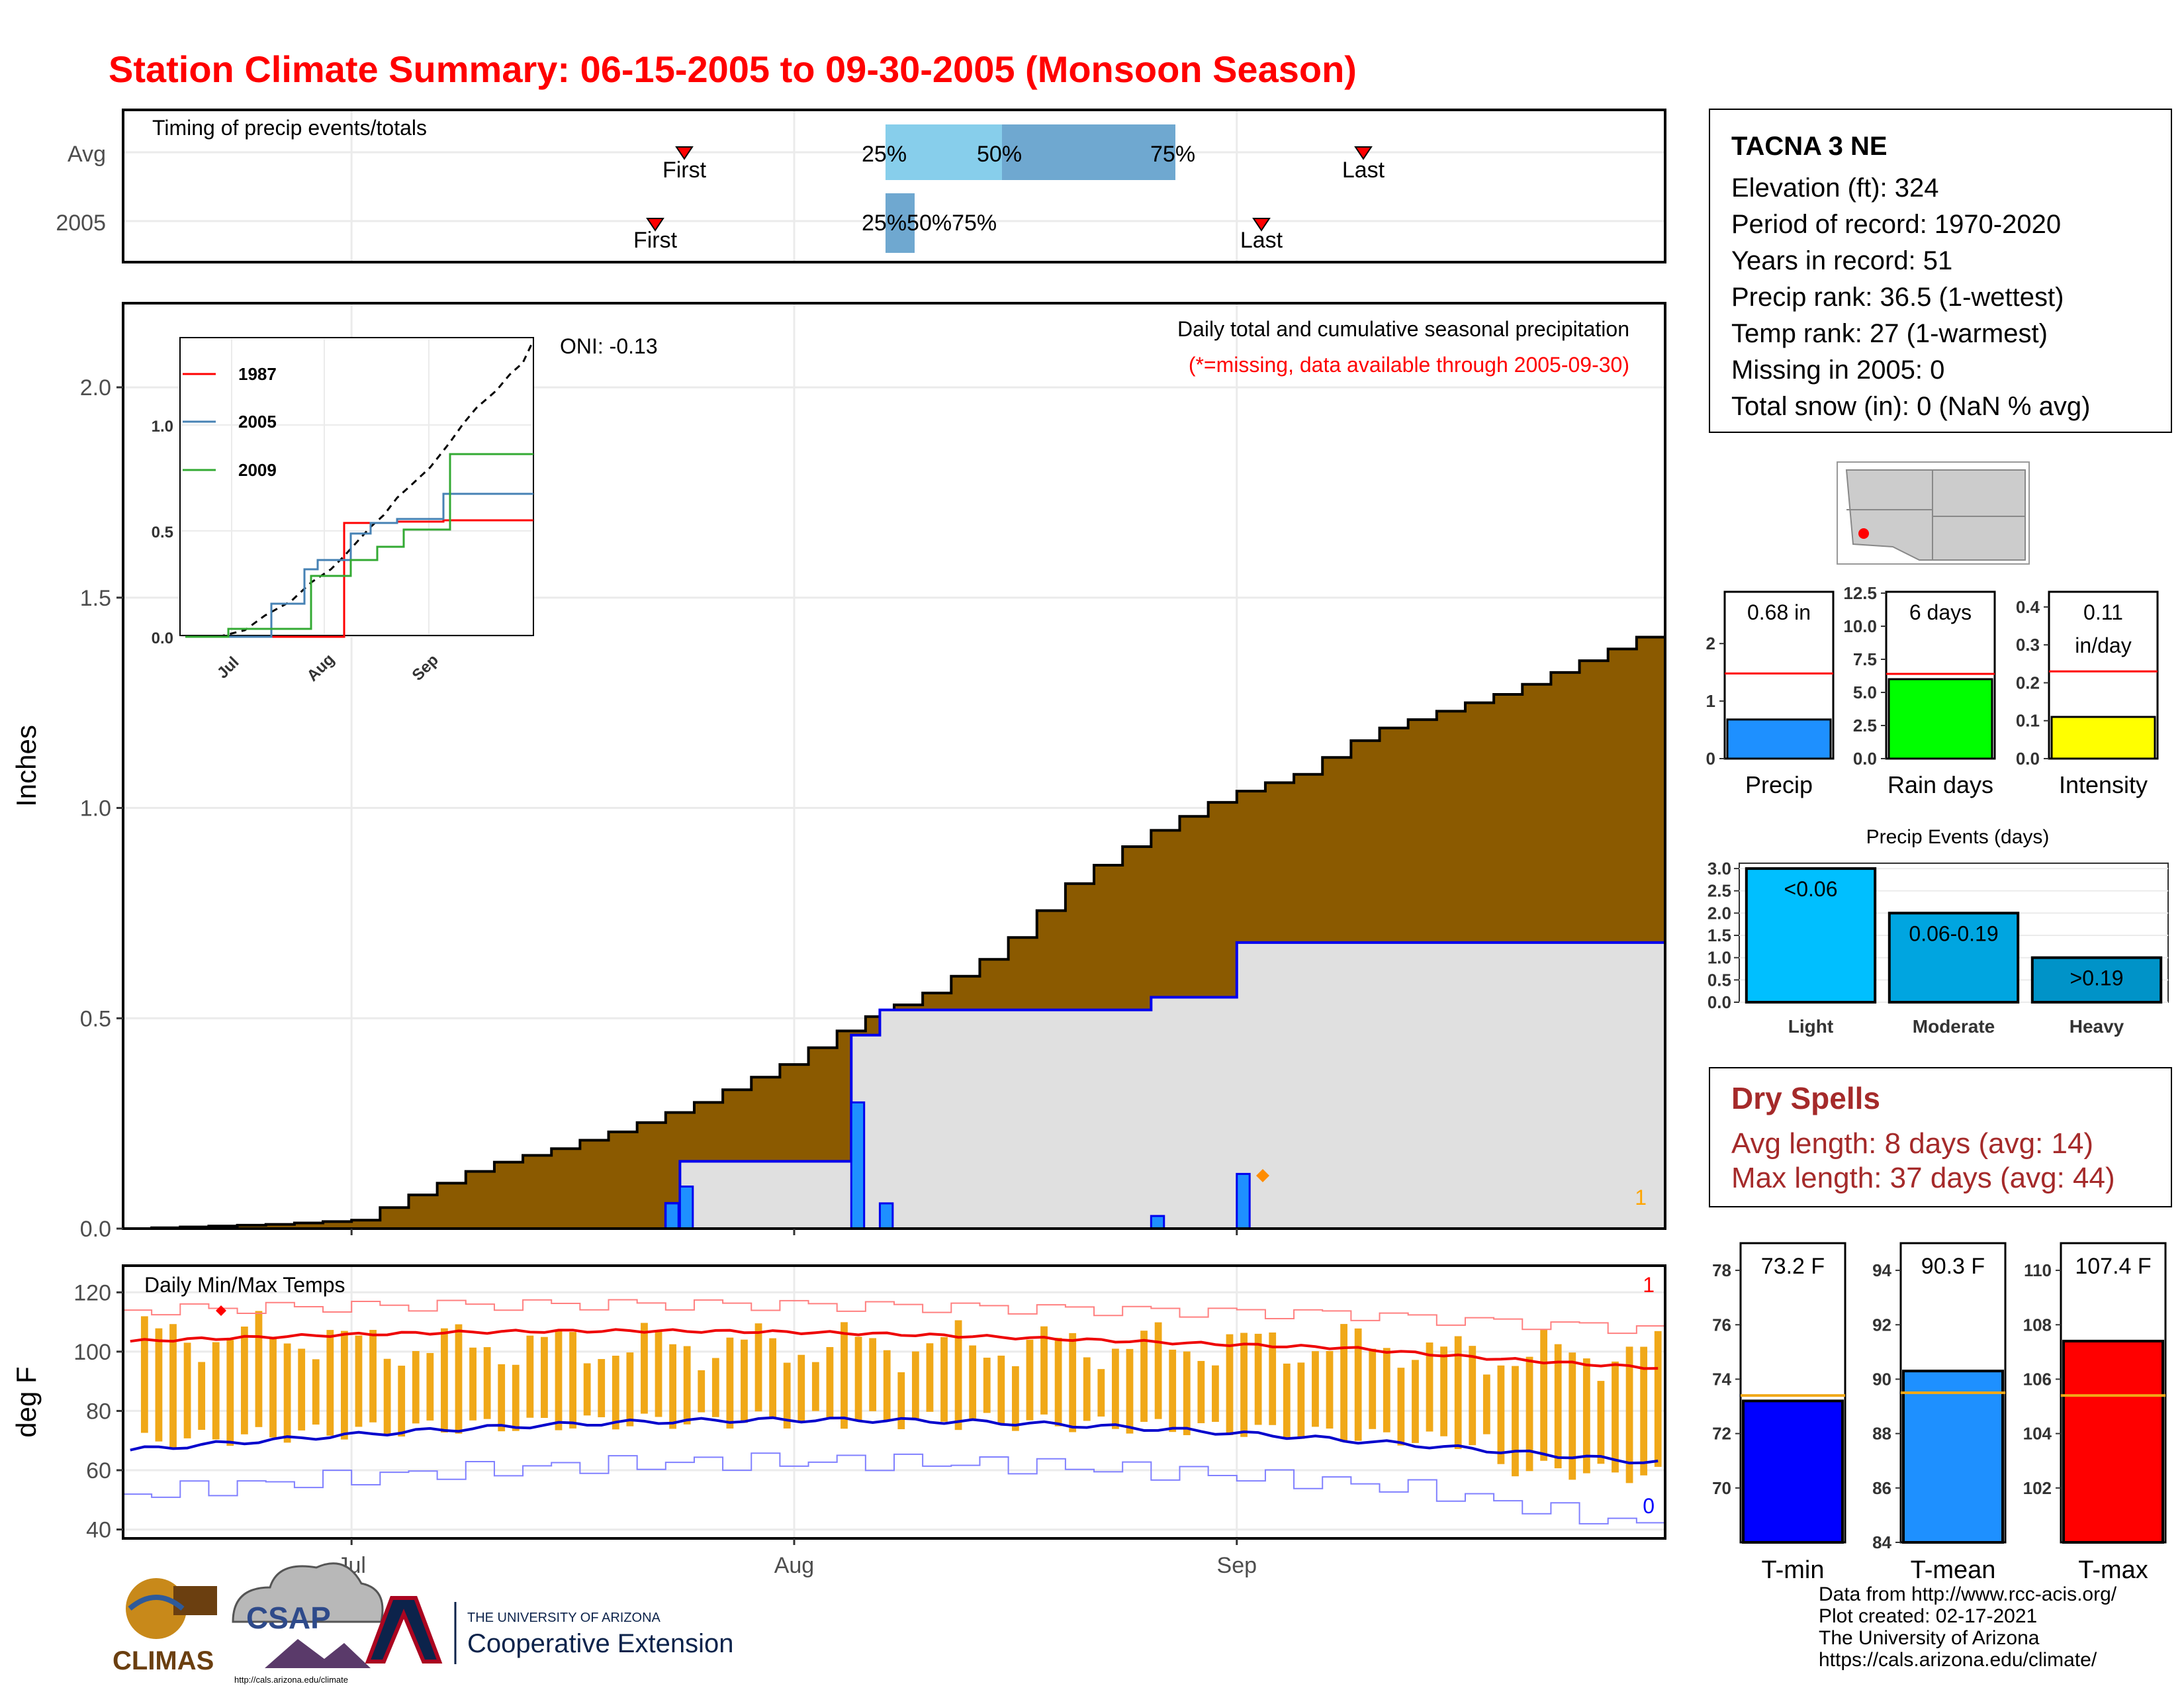 This screenshot has width=2184, height=1688. Describe the element at coordinates (884, 154) in the screenshot. I see `avg-p25-label: 25%` at that location.